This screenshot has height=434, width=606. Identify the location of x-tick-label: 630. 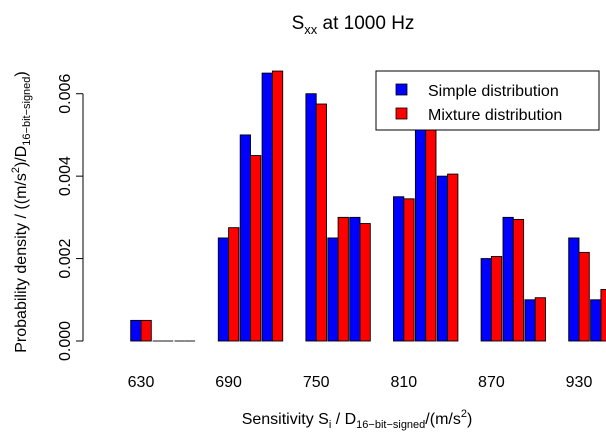
(141, 382).